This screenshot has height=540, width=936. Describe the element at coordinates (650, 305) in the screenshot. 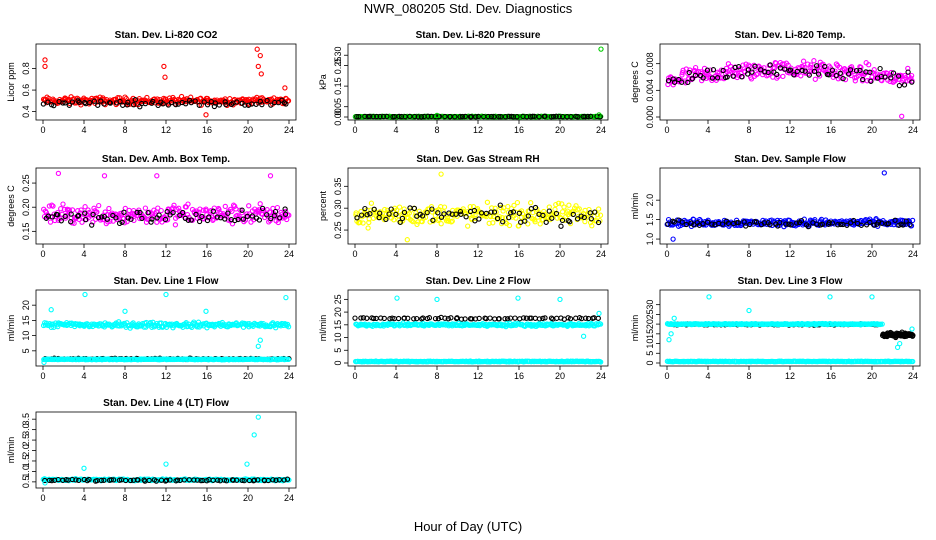

I see `y-tick-label: 30` at that location.